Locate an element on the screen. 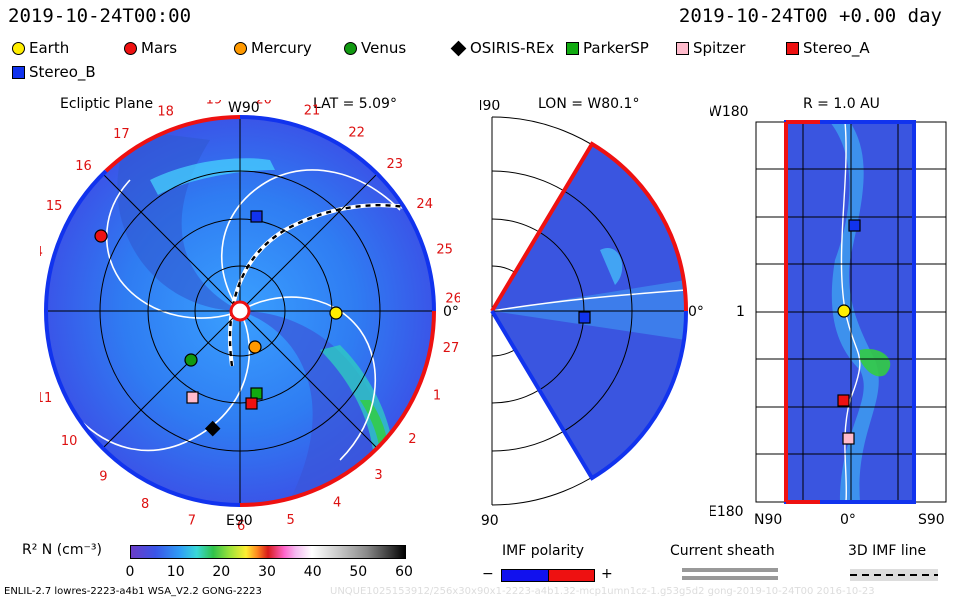 The image size is (960, 600). radial-x-right: S90 is located at coordinates (931, 520).